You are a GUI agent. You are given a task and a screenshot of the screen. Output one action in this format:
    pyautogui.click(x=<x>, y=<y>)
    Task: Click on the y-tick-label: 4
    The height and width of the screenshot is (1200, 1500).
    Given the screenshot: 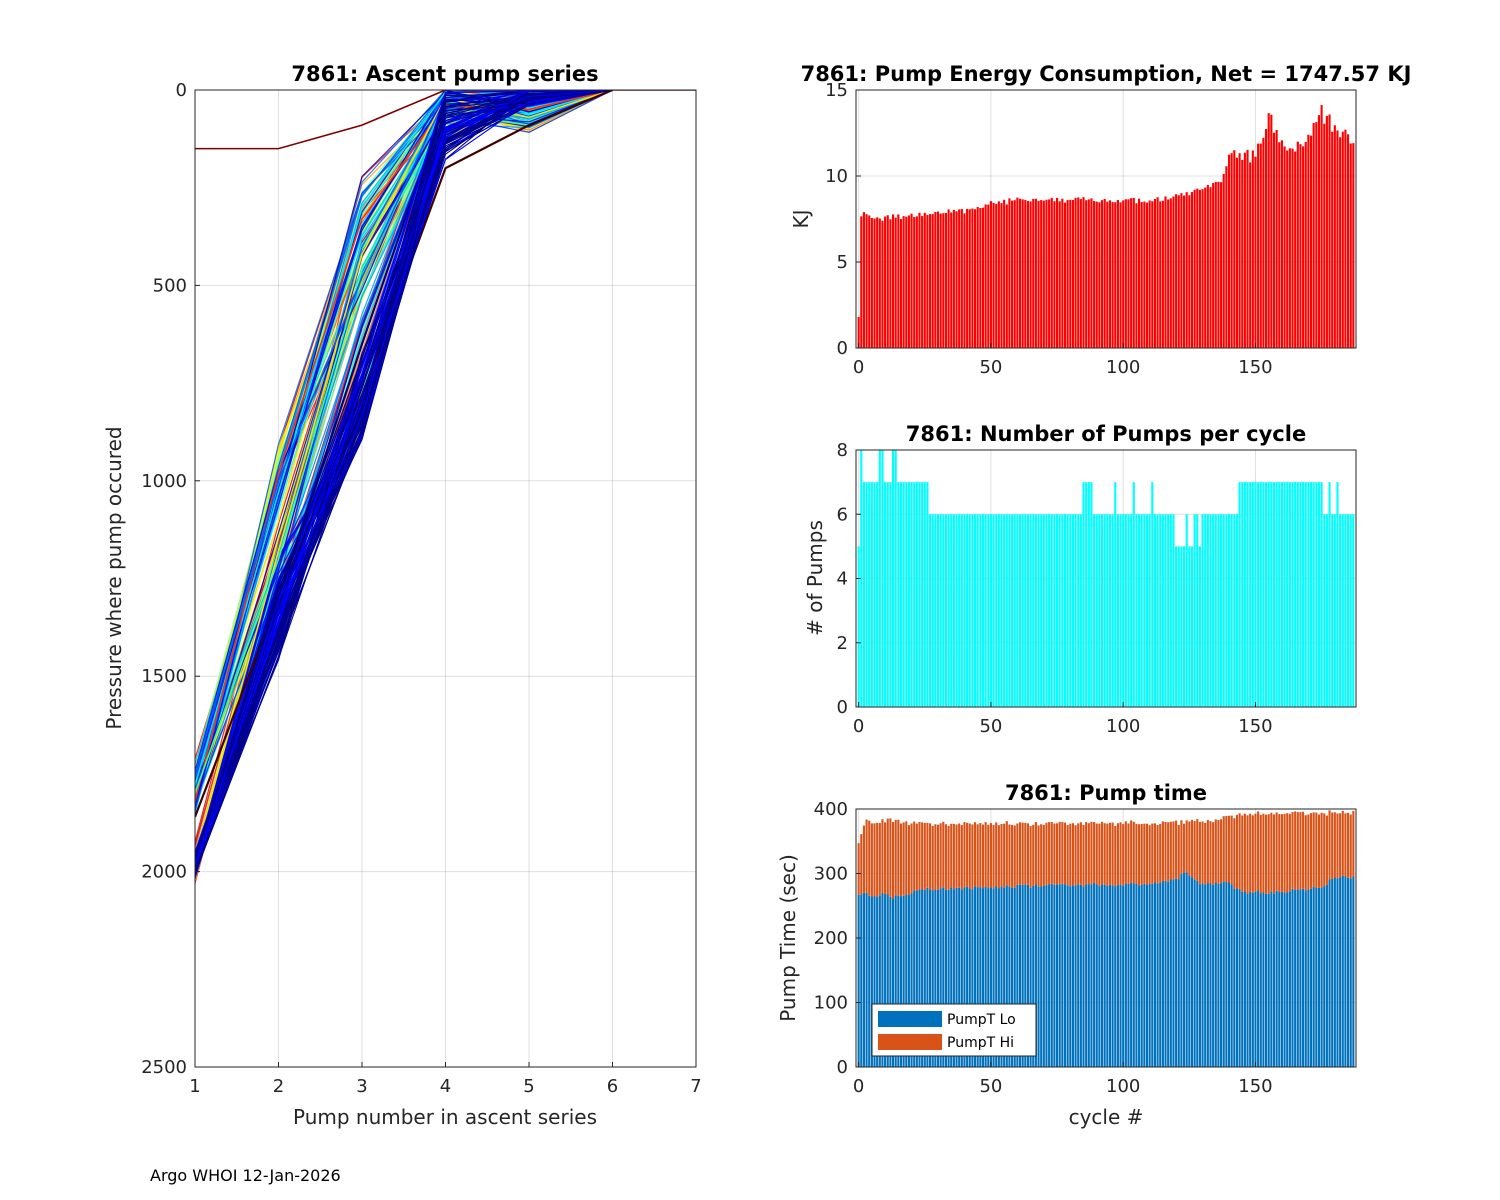 What is the action you would take?
    pyautogui.click(x=842, y=579)
    